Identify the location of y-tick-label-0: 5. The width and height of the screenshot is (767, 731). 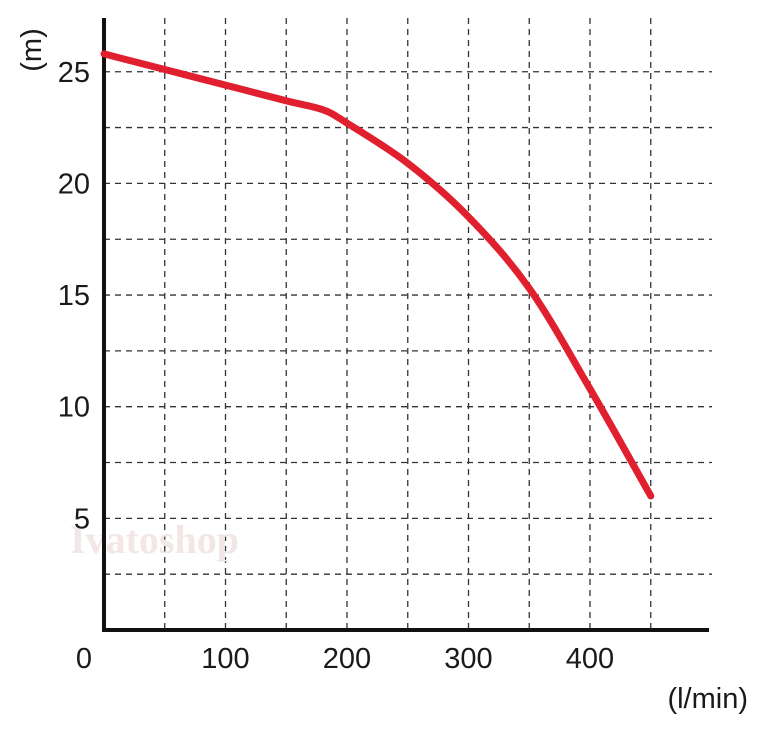
(82, 519).